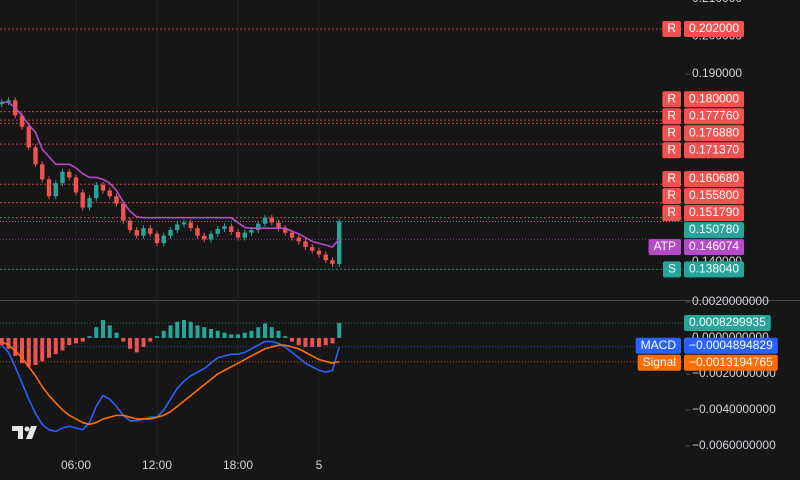  I want to click on label-text: 0.177760, so click(714, 115).